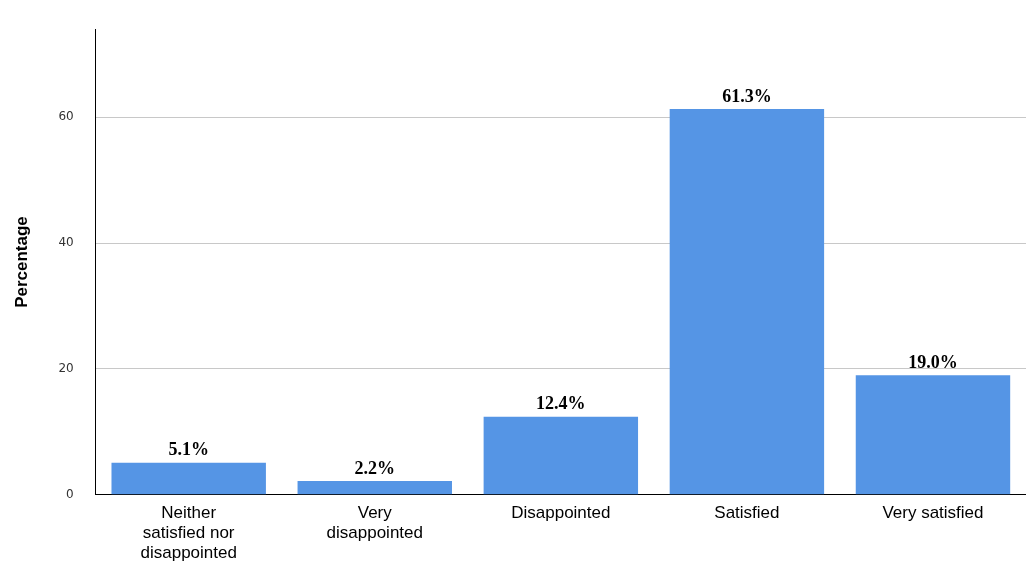  Describe the element at coordinates (66, 242) in the screenshot. I see `y-tick-label: 40` at that location.